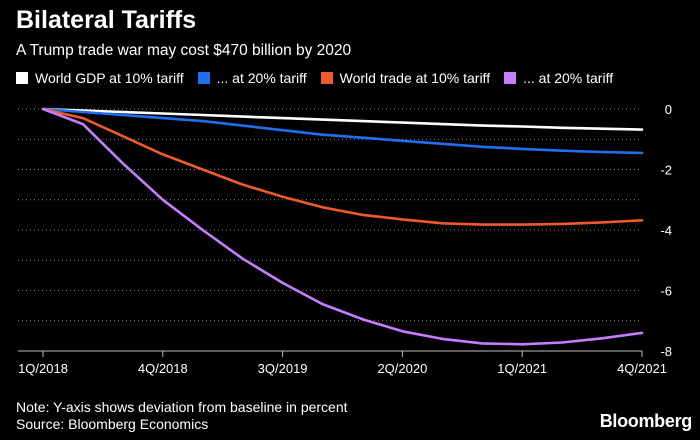  Describe the element at coordinates (415, 78) in the screenshot. I see `legend-label: World trade at 10% tariff` at that location.